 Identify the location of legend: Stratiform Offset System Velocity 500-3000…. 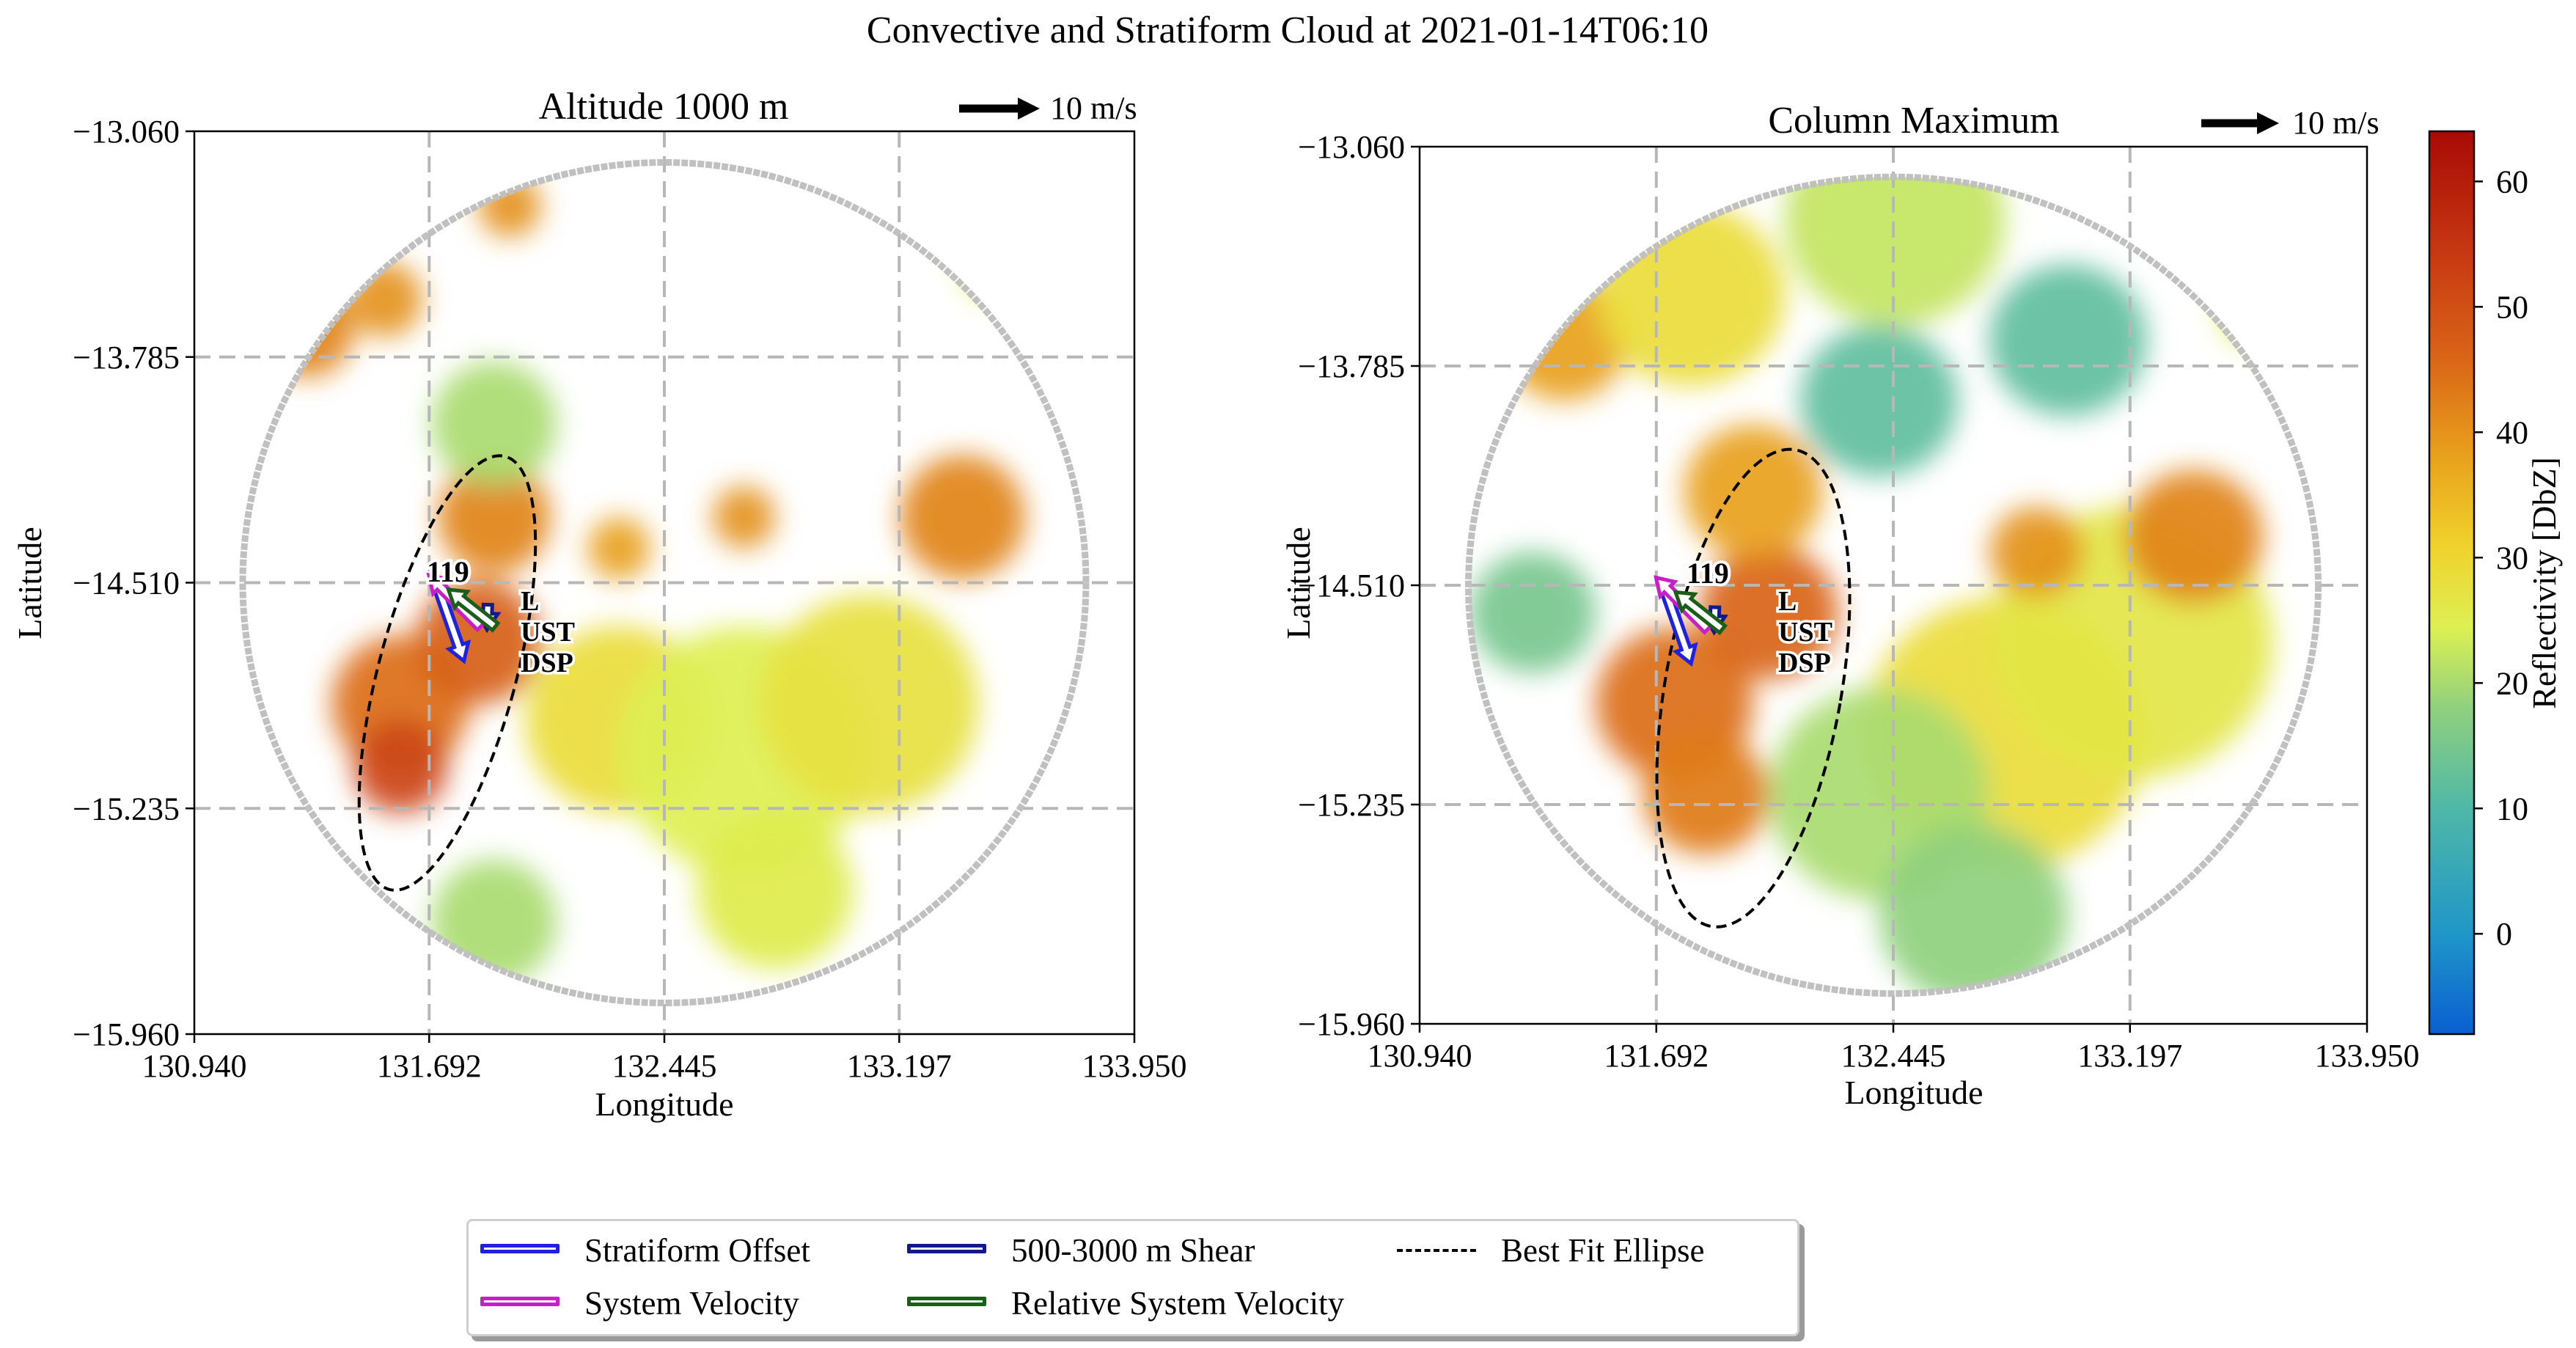
(1133, 1277).